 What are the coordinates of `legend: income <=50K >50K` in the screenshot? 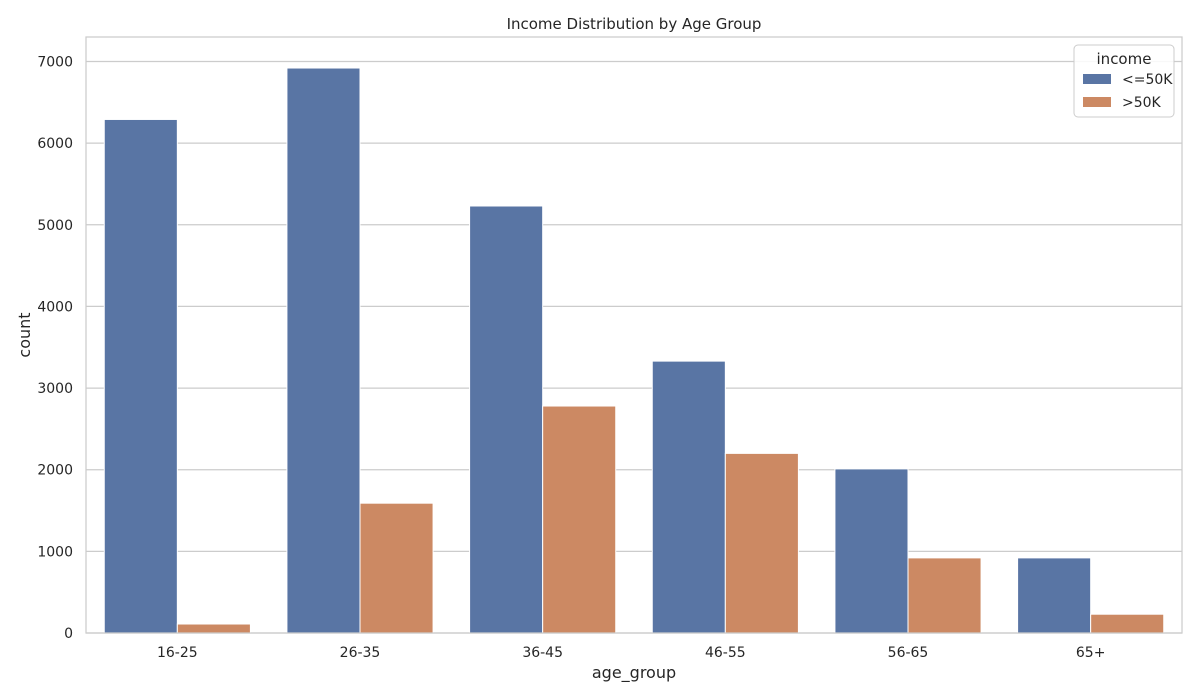 It's located at (1124, 81).